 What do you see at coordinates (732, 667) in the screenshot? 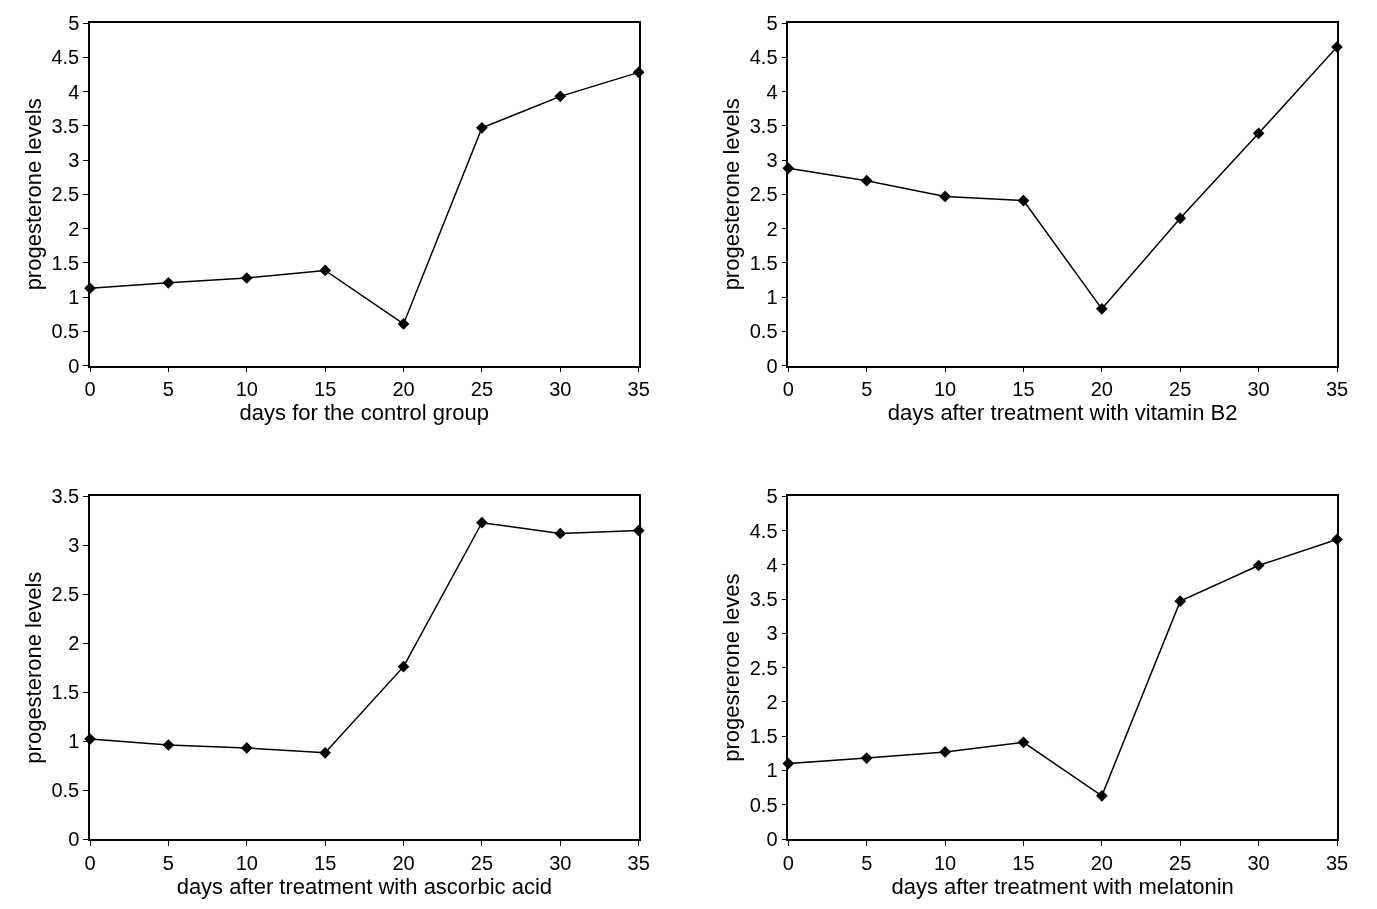
I see `y-axis-title: progesrerone leves` at bounding box center [732, 667].